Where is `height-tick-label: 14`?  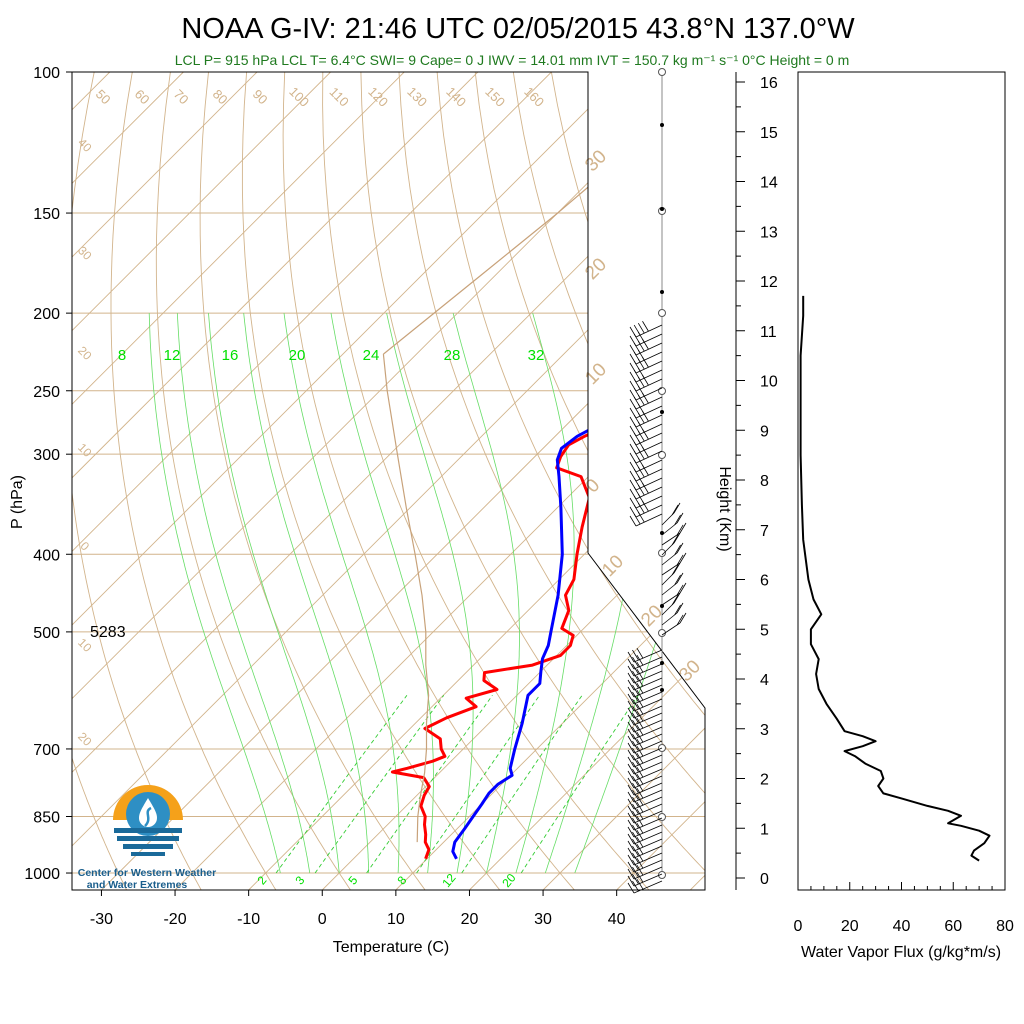
height-tick-label: 14 is located at coordinates (769, 183).